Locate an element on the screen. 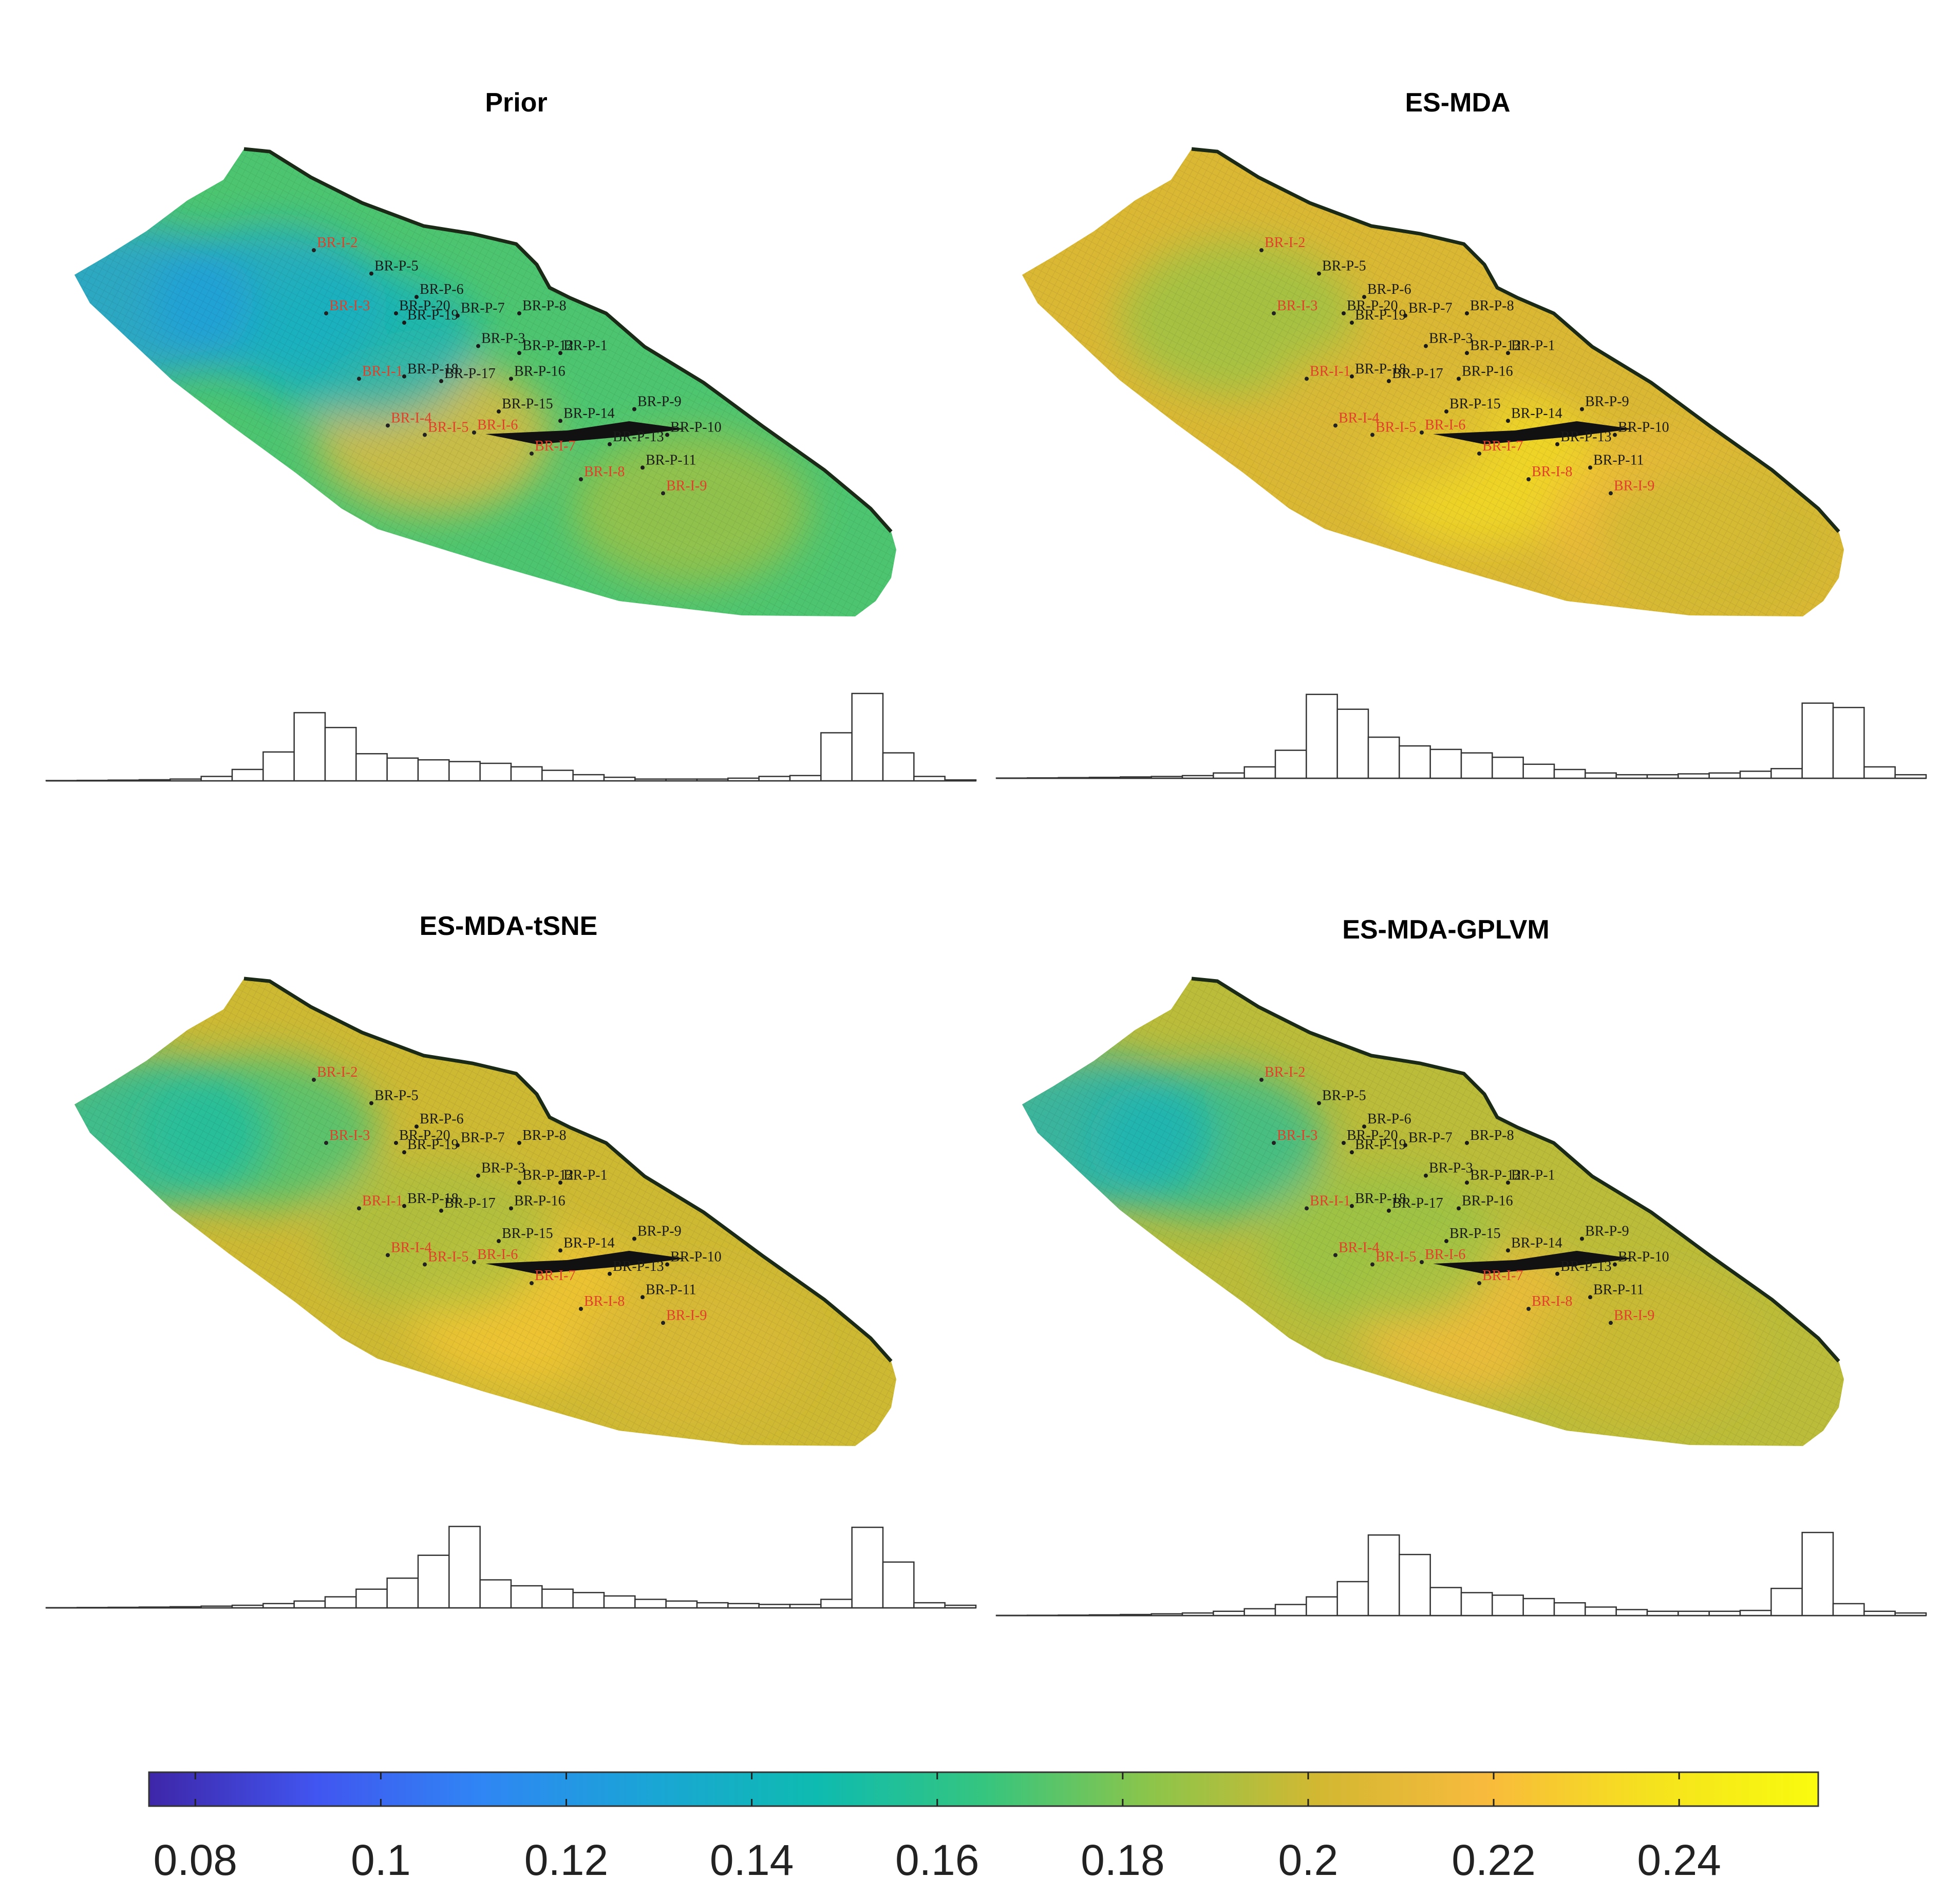 This screenshot has width=1960, height=1896. producer-label: BR-P-18 is located at coordinates (433, 369).